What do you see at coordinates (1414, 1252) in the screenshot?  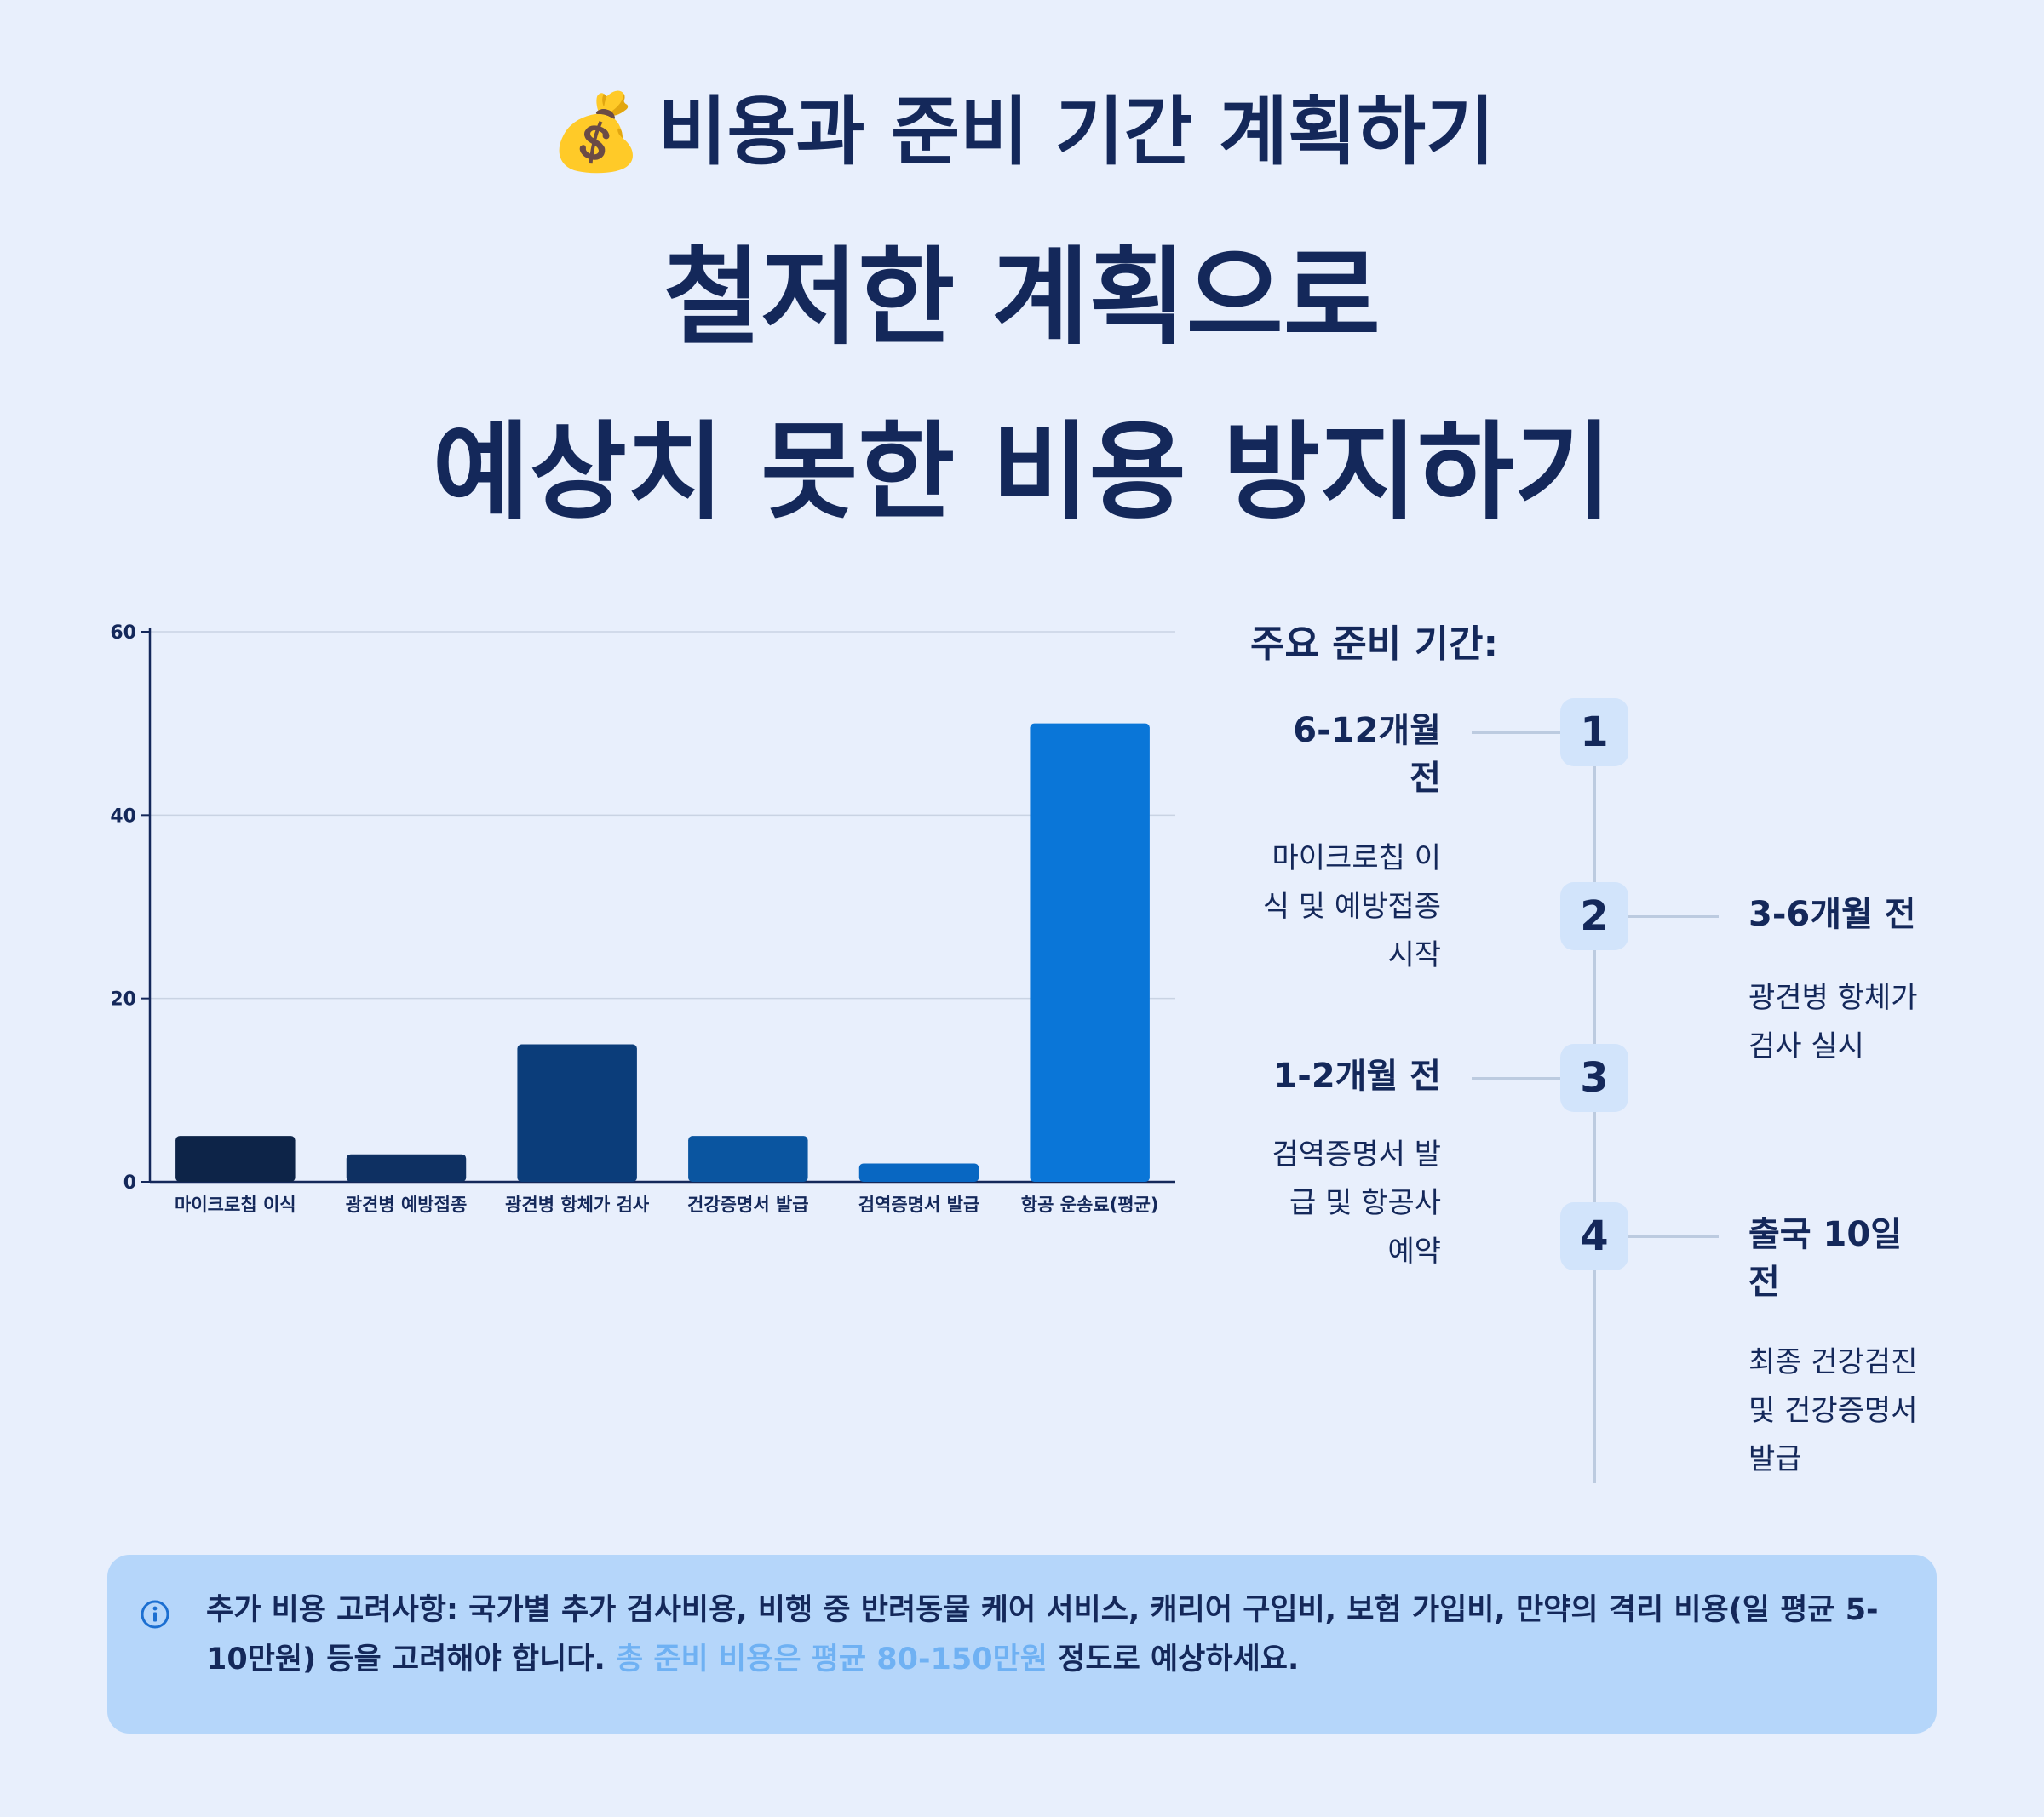 I see `timeline-step-description-line: 예약` at bounding box center [1414, 1252].